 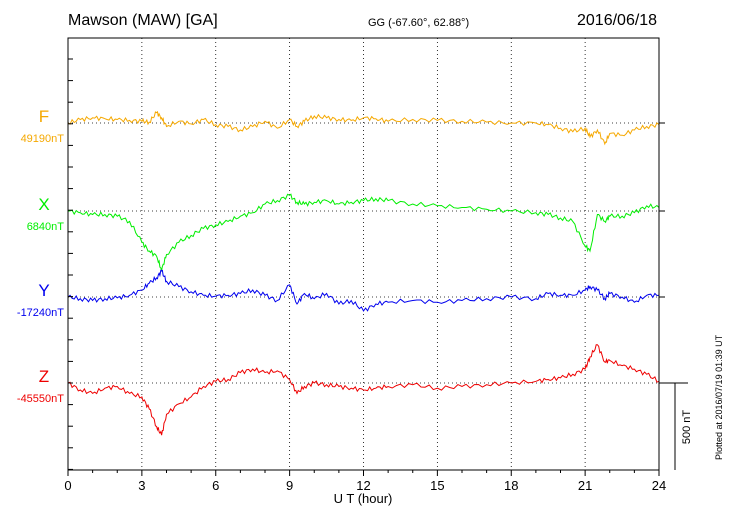 What do you see at coordinates (617, 20) in the screenshot?
I see `plot-date: 2016/06/18` at bounding box center [617, 20].